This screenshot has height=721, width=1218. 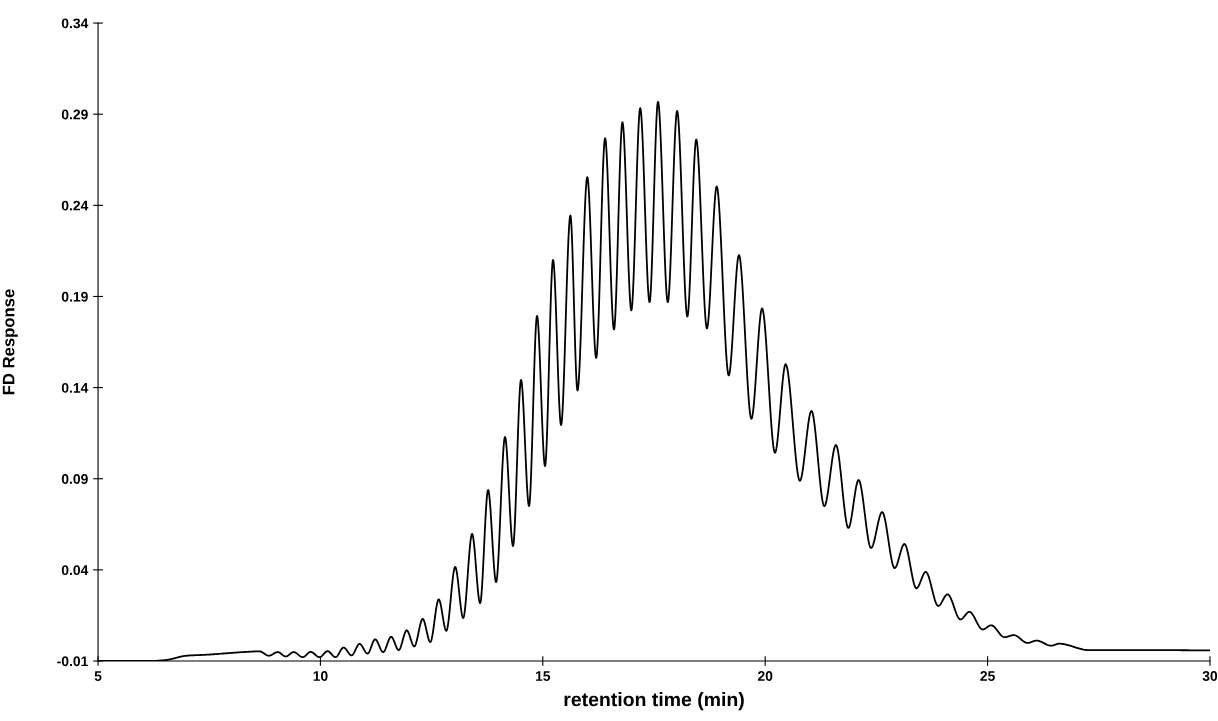 What do you see at coordinates (74, 296) in the screenshot?
I see `y-tick-label: 0.19` at bounding box center [74, 296].